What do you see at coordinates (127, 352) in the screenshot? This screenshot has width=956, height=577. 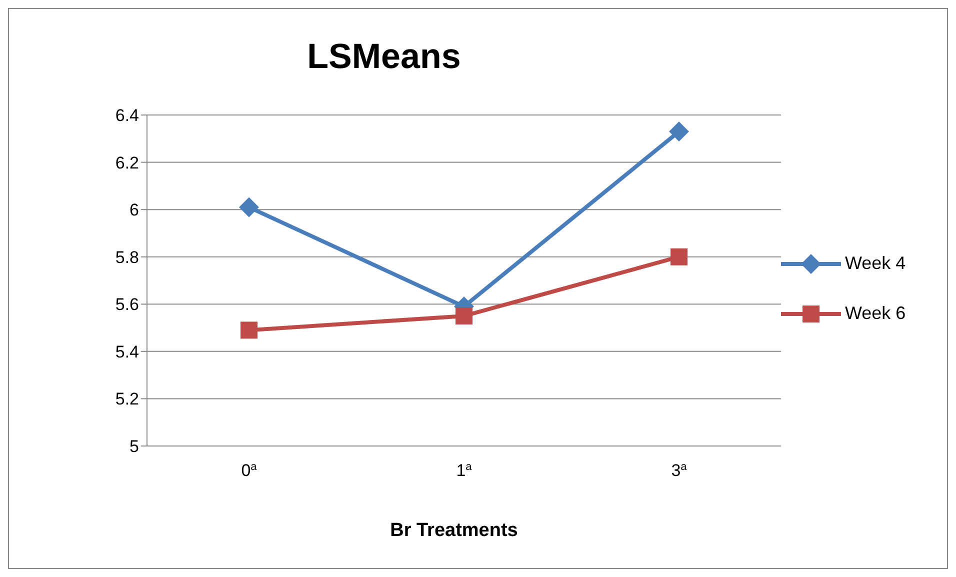 I see `y-tick-label: 5.4` at bounding box center [127, 352].